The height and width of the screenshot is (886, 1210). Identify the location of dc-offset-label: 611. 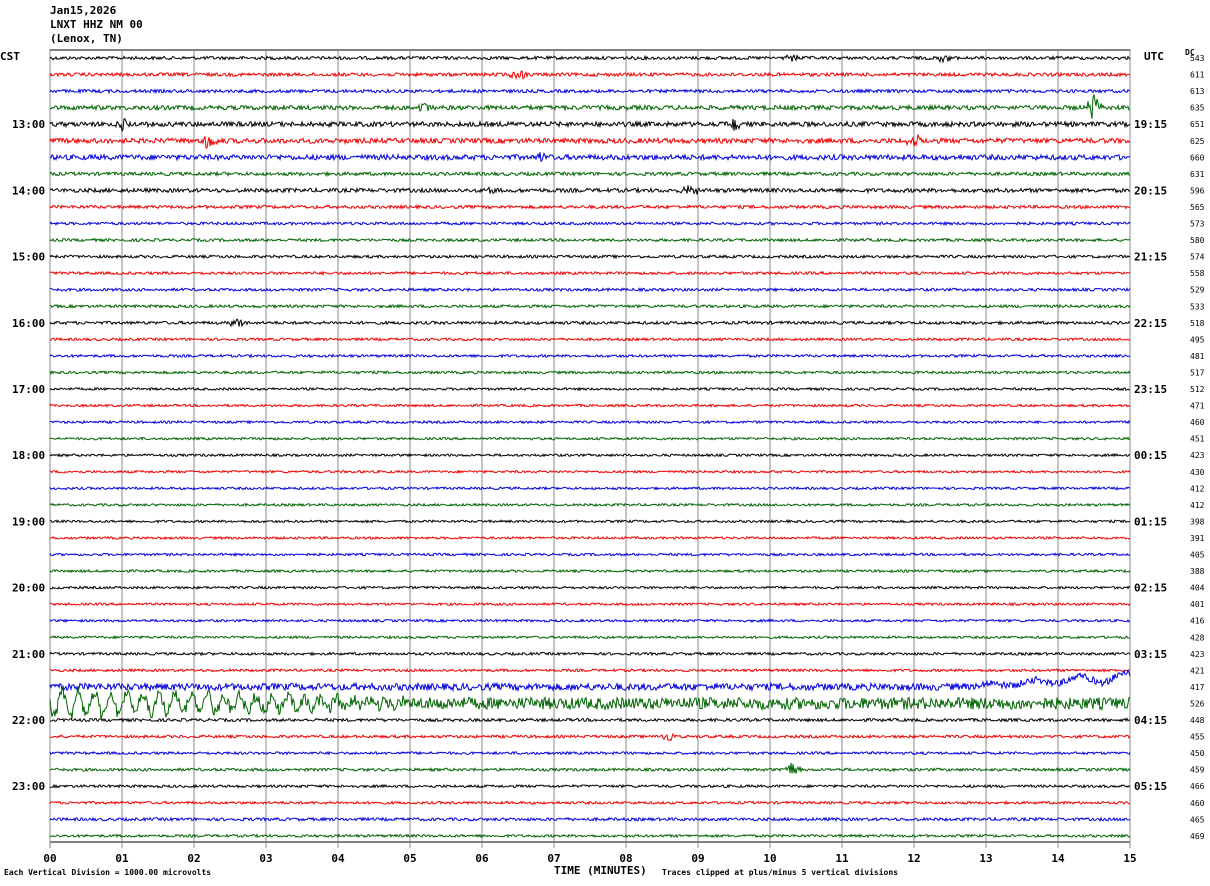
(1197, 75).